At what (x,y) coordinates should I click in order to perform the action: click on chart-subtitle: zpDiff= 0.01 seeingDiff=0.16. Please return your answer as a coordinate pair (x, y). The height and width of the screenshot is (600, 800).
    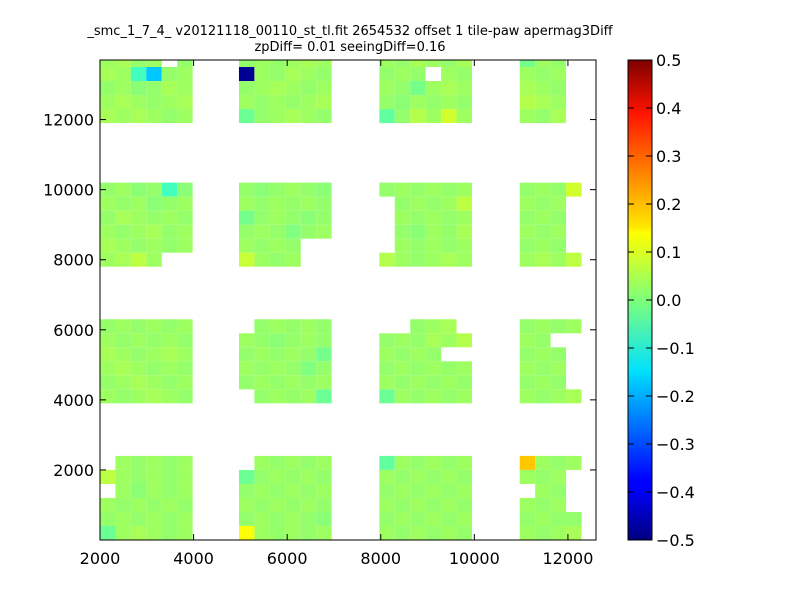
    Looking at the image, I should click on (350, 47).